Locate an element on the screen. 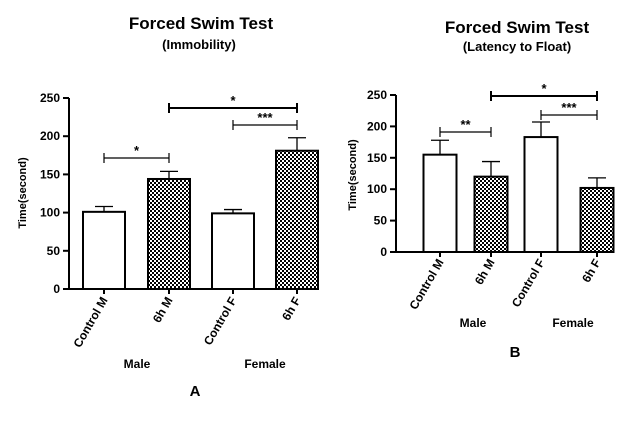  panel-a-subtitle: (Immobility) is located at coordinates (199, 44).